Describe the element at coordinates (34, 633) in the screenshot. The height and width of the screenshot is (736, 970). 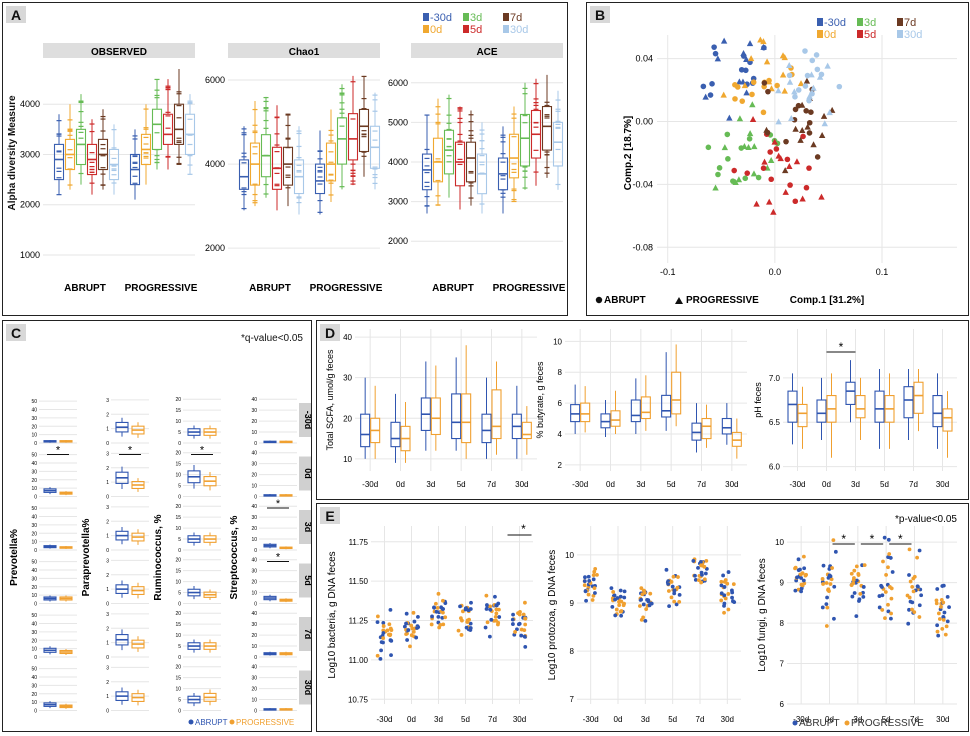
I see `y-tick-label: 30` at that location.